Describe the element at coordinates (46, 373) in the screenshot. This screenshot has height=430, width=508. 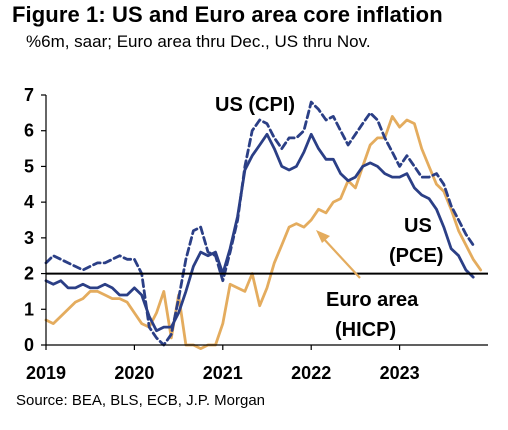
I see `x-tick-label: 2019` at that location.